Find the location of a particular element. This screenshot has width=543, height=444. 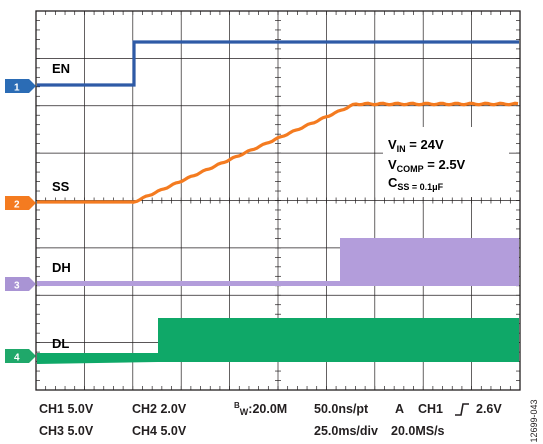

channel-marker-2-number: 2 is located at coordinates (17, 205).